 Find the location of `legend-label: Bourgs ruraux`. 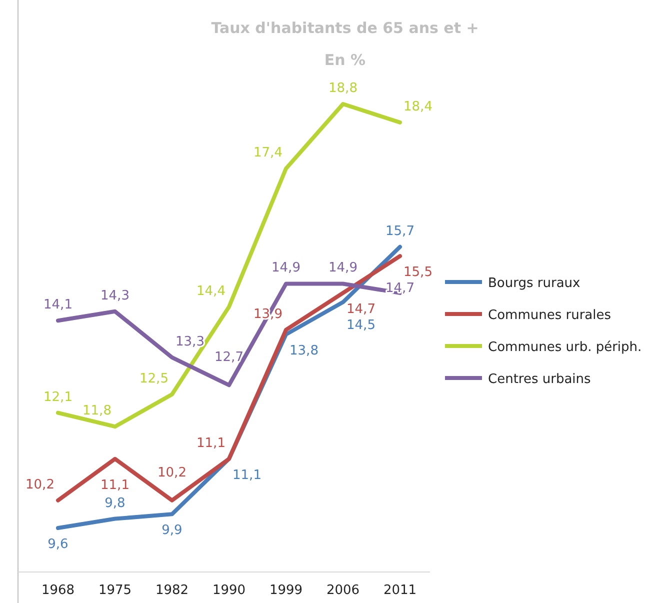

legend-label: Bourgs ruraux is located at coordinates (534, 283).